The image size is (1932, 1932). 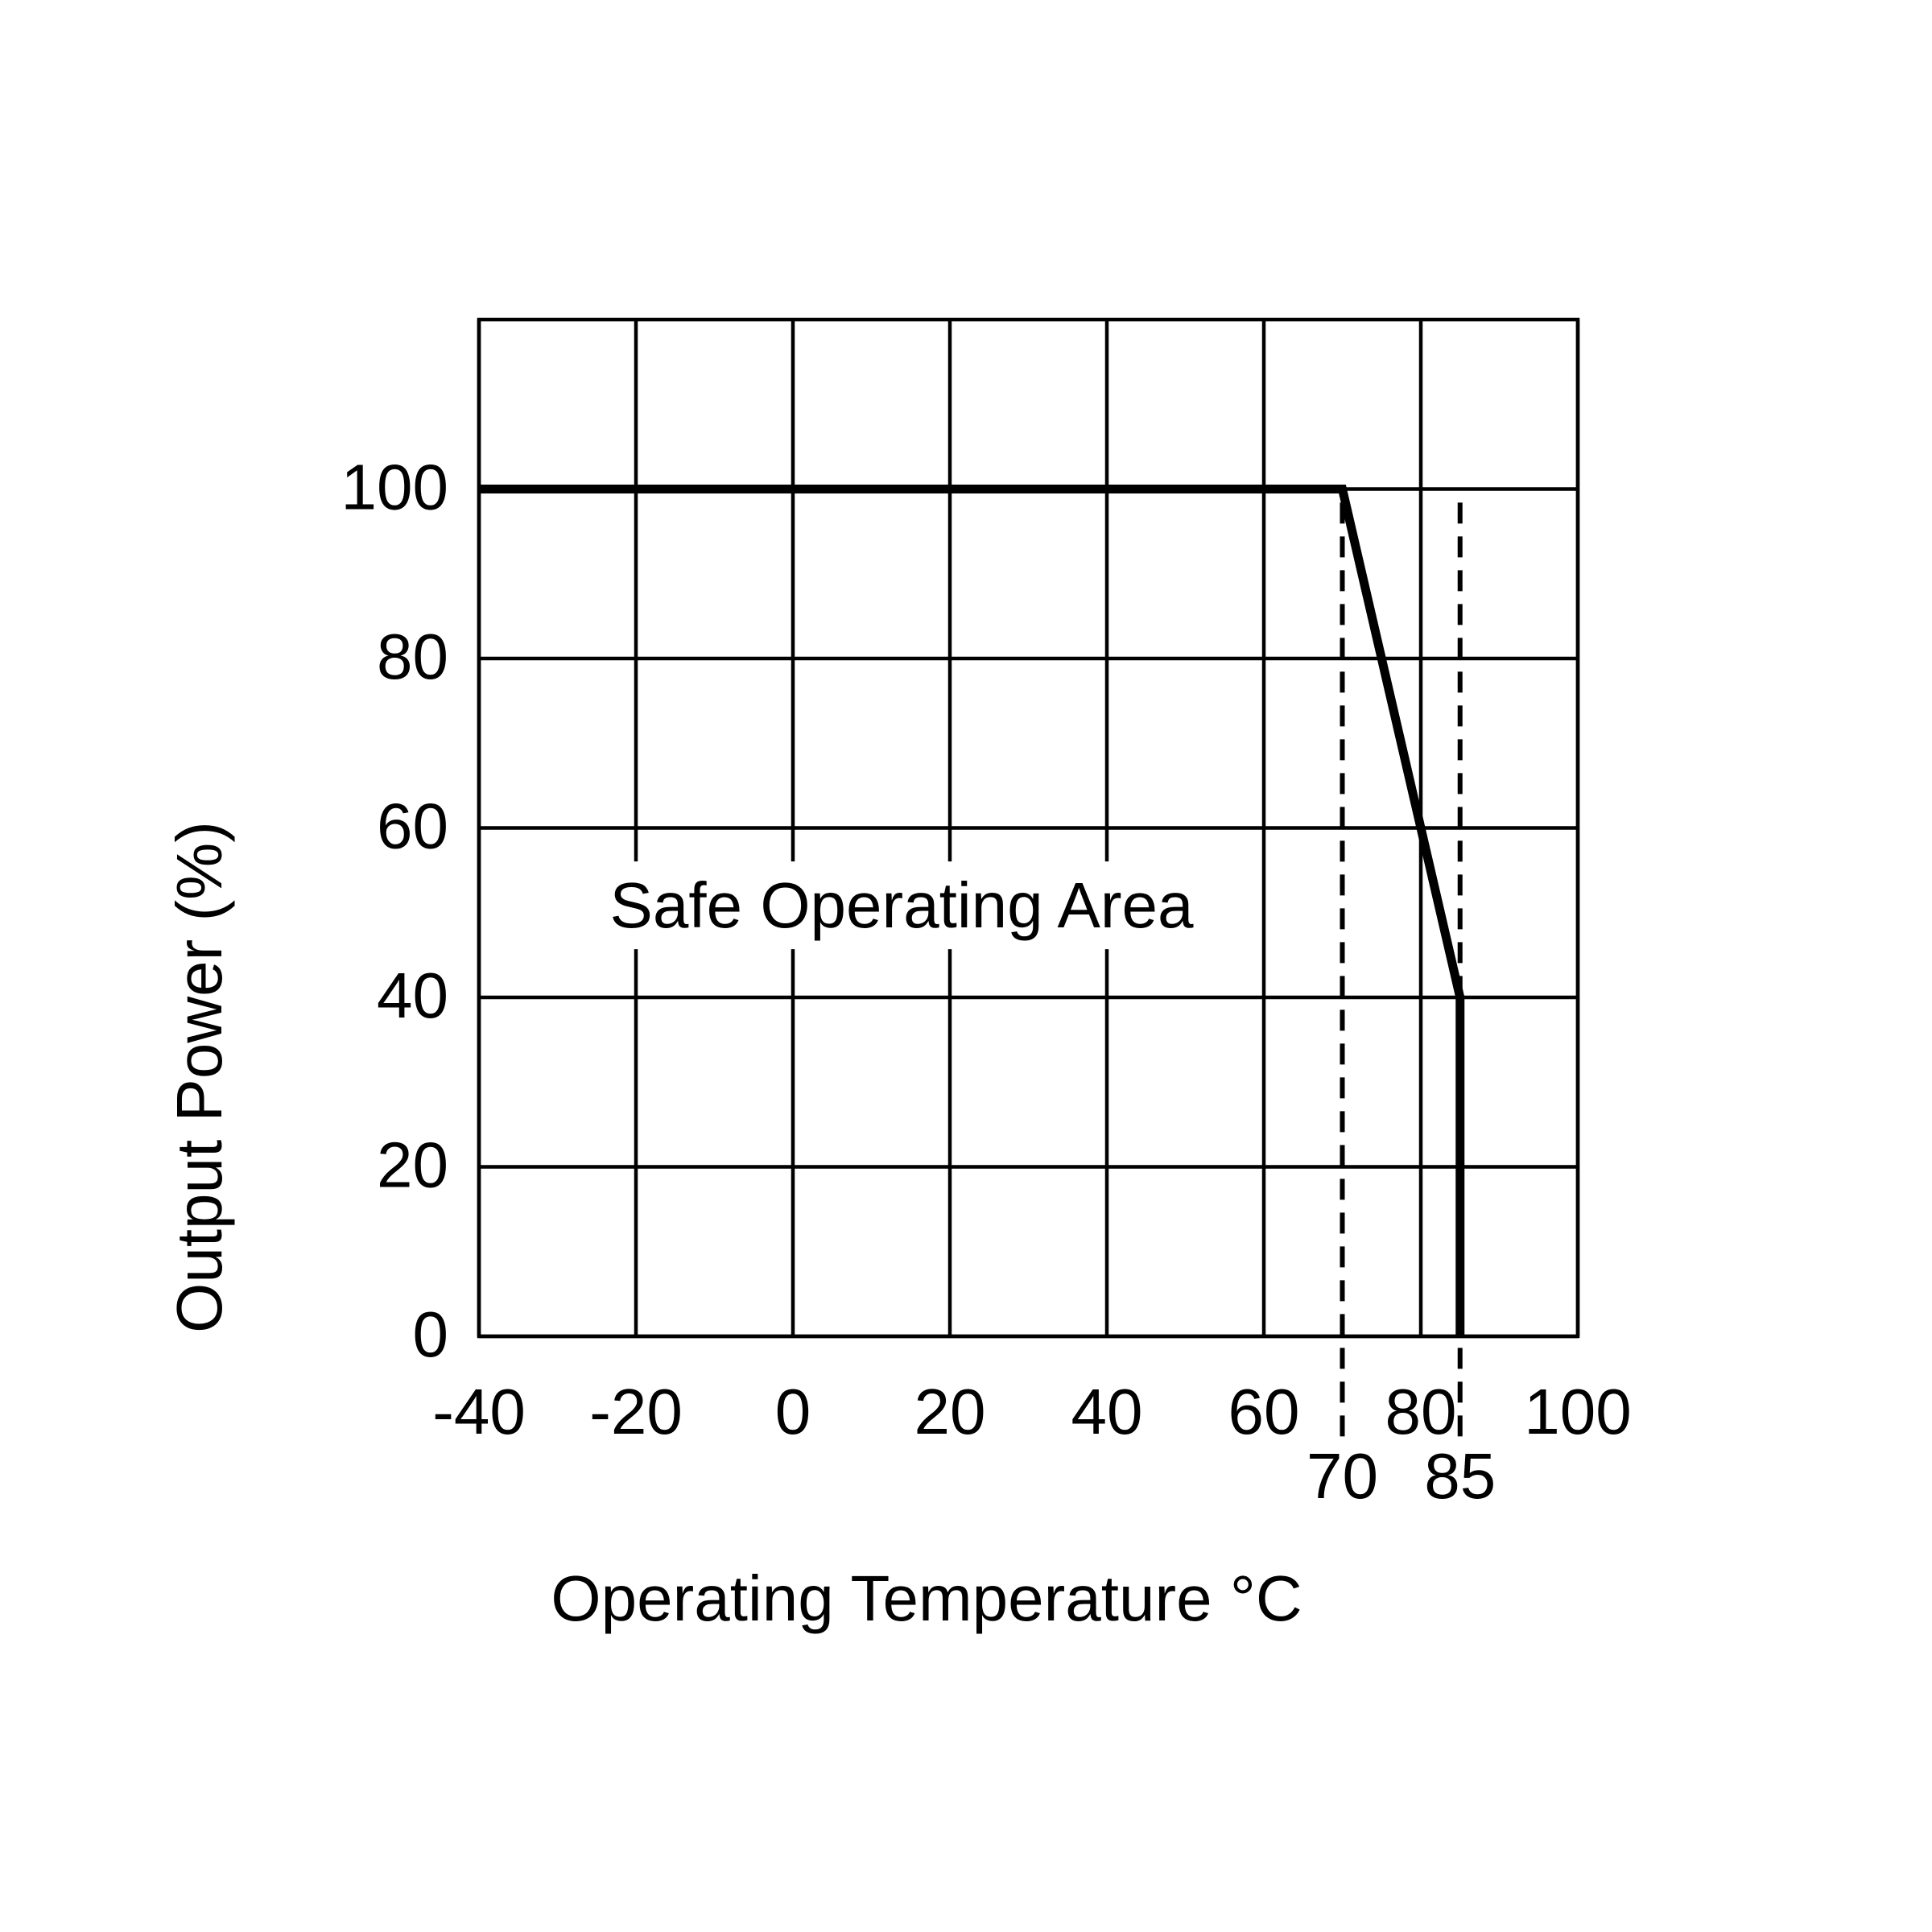 What do you see at coordinates (479, 1411) in the screenshot?
I see `x-tick-label: -40` at bounding box center [479, 1411].